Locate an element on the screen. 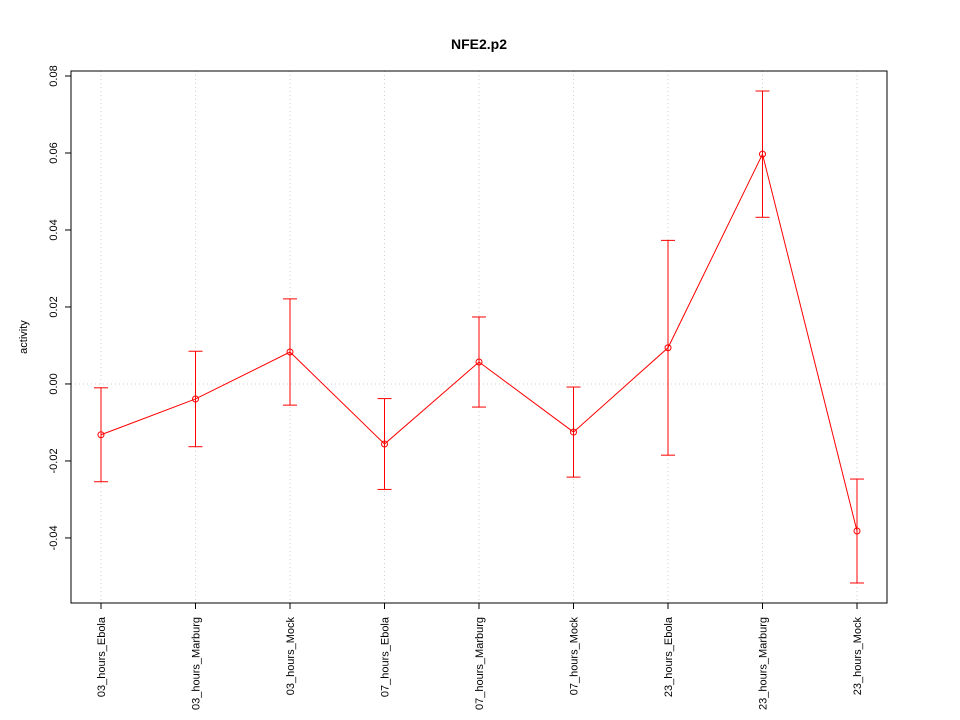 The image size is (960, 720). y-tick-label: 0.04 is located at coordinates (54, 229).